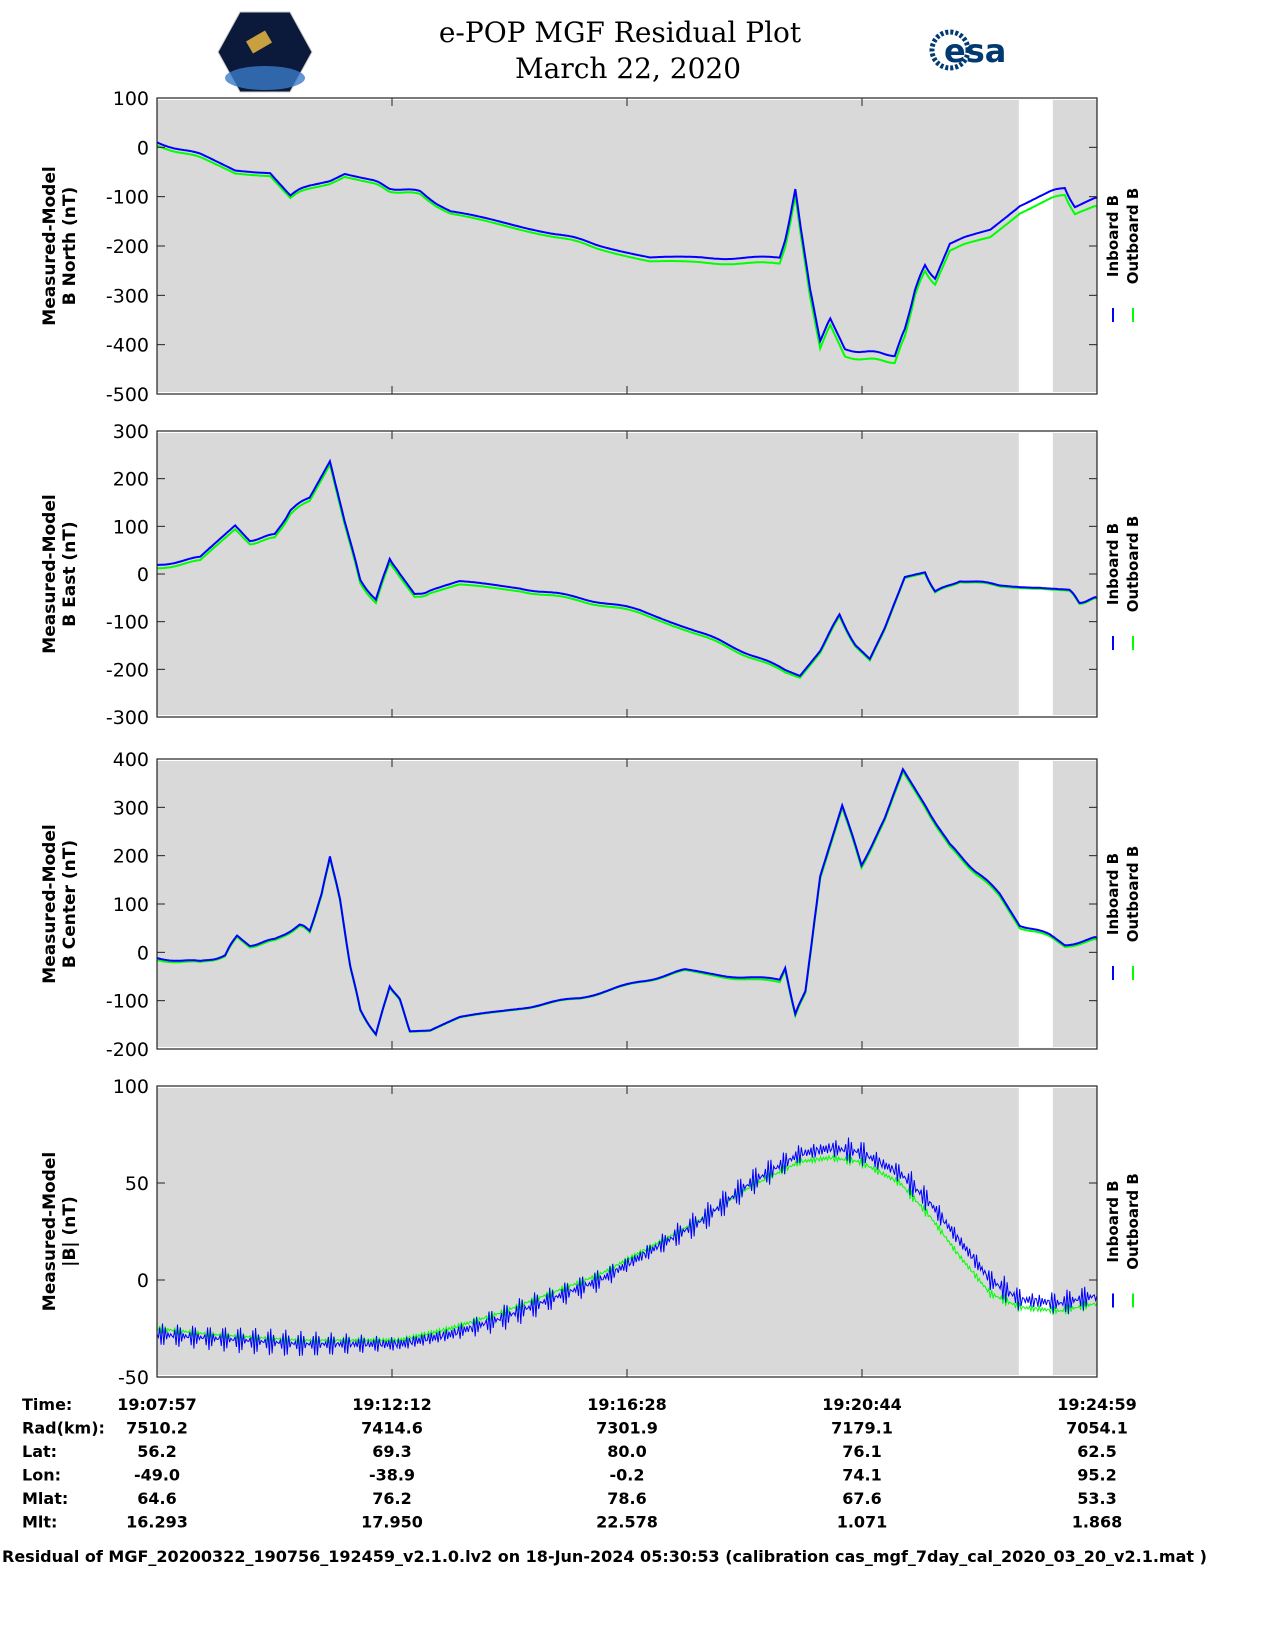 The height and width of the screenshot is (1650, 1275). I want to click on table-cell: 64.6, so click(156, 1498).